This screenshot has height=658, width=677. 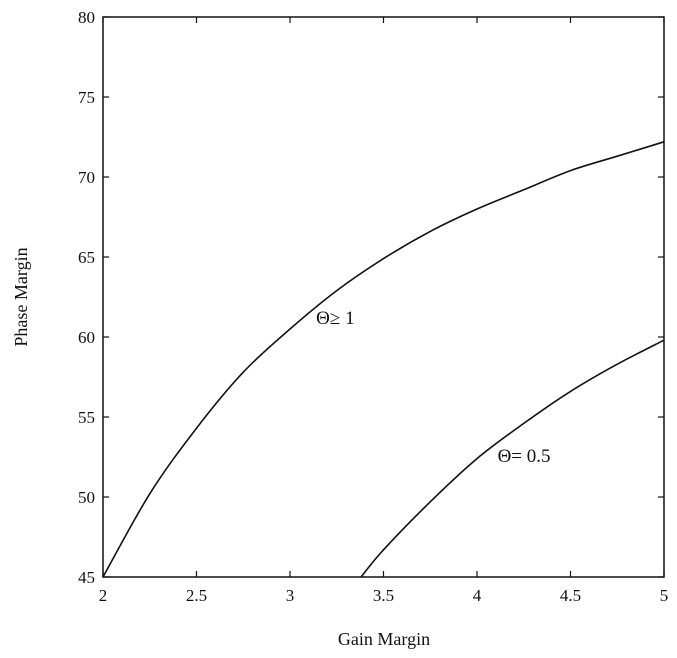 What do you see at coordinates (86, 257) in the screenshot?
I see `y-tick-label: 65` at bounding box center [86, 257].